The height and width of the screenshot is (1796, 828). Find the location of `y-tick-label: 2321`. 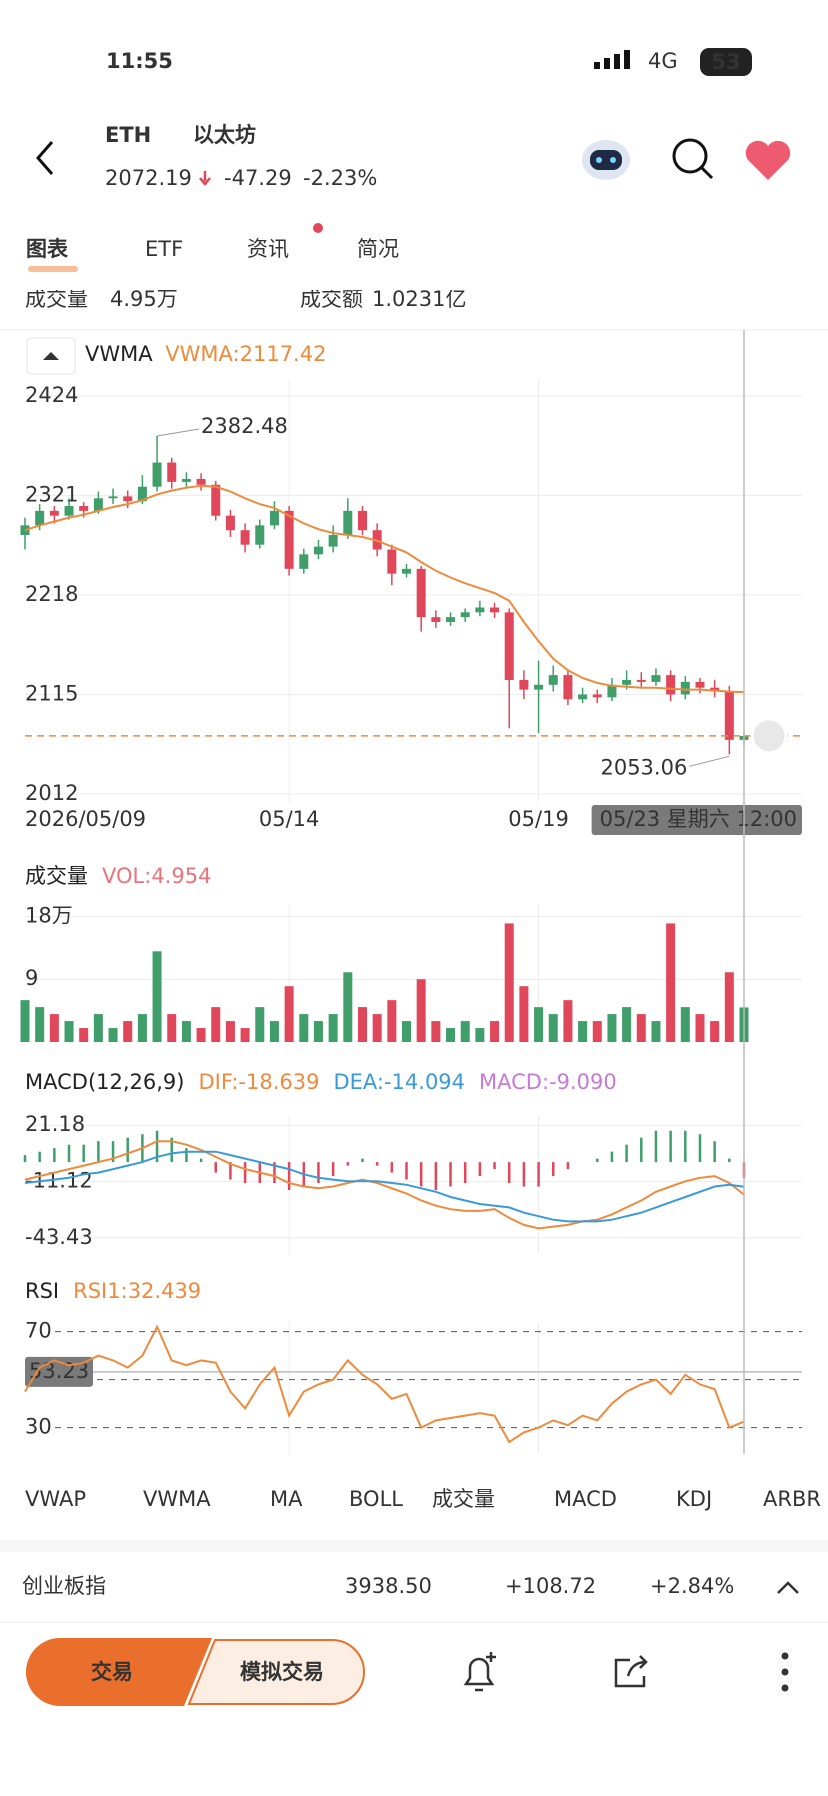

y-tick-label: 2321 is located at coordinates (51, 494).